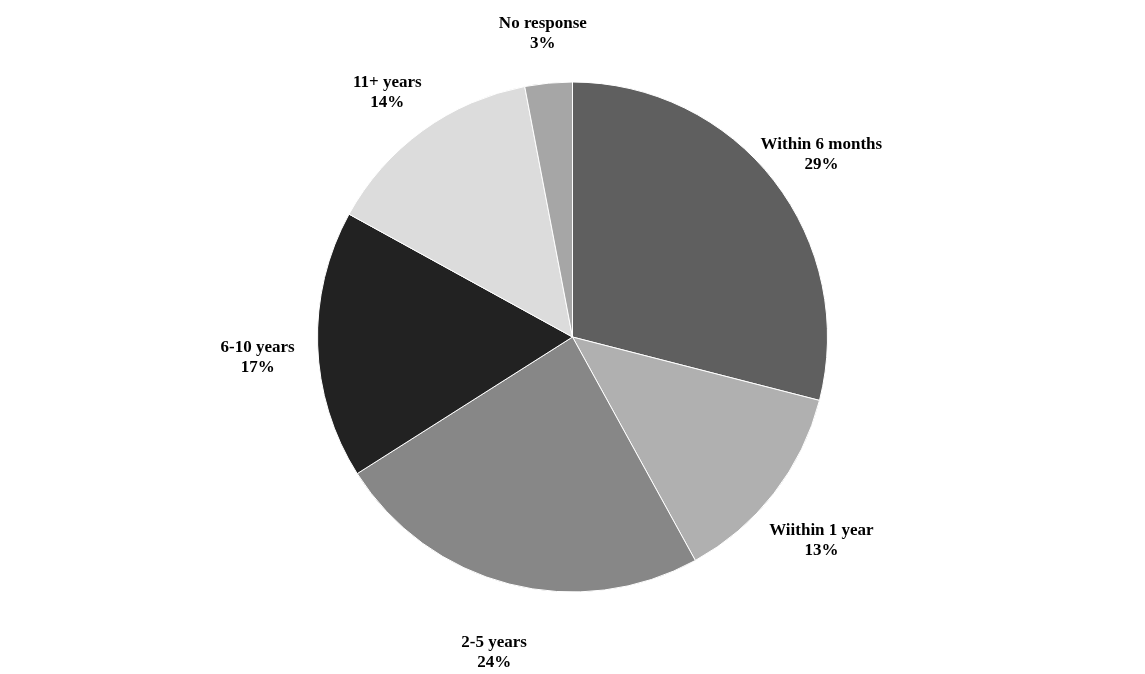  Describe the element at coordinates (821, 163) in the screenshot. I see `data-label: 29%` at that location.